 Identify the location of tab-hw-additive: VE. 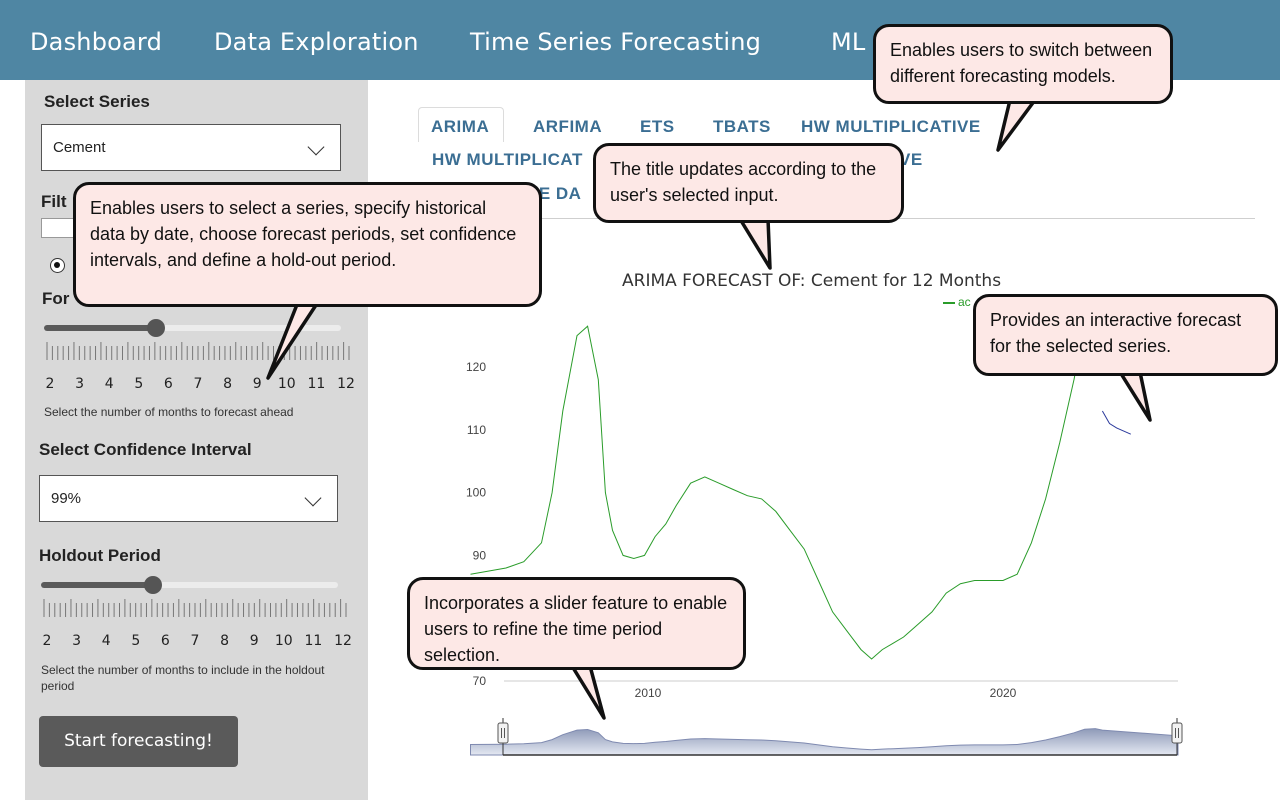
(911, 159).